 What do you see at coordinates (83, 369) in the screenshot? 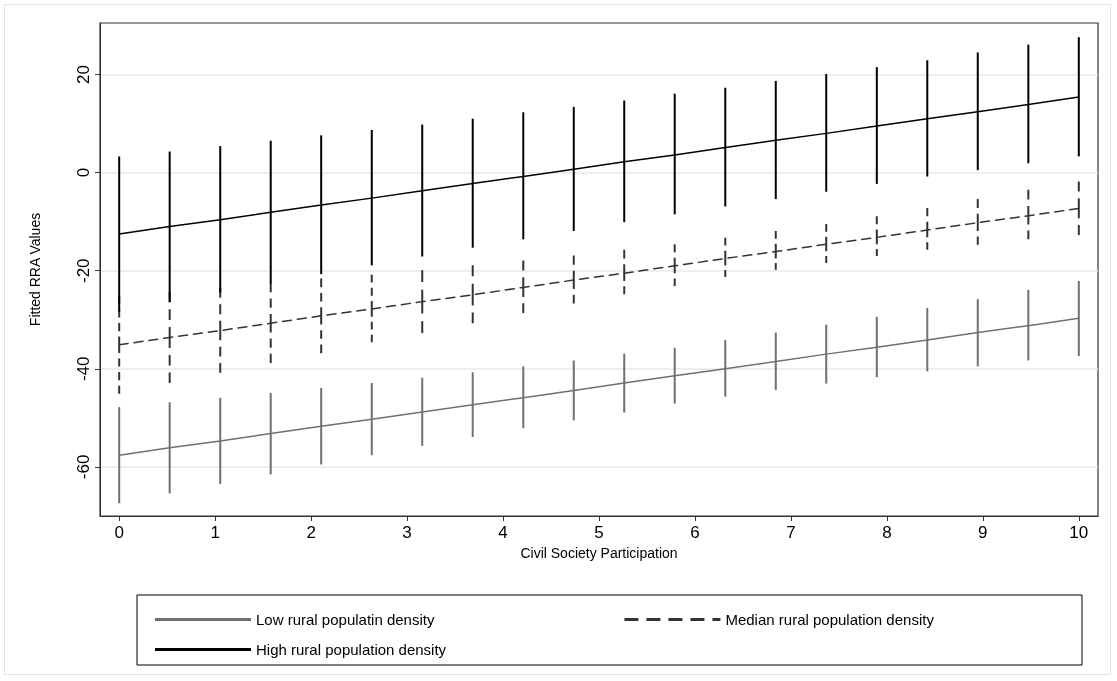
I see `y-tick-label: -40` at bounding box center [83, 369].